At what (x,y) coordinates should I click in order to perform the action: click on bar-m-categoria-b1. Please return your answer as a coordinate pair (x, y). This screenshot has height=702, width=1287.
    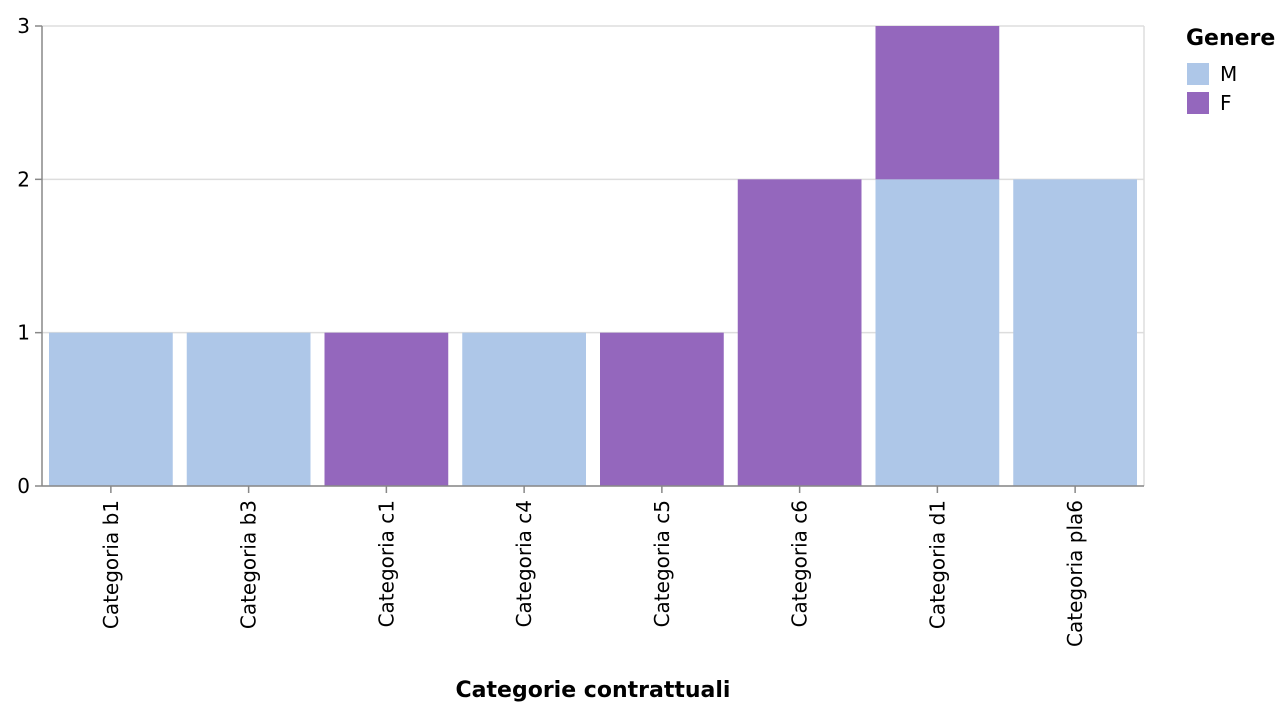
    Looking at the image, I should click on (111, 409).